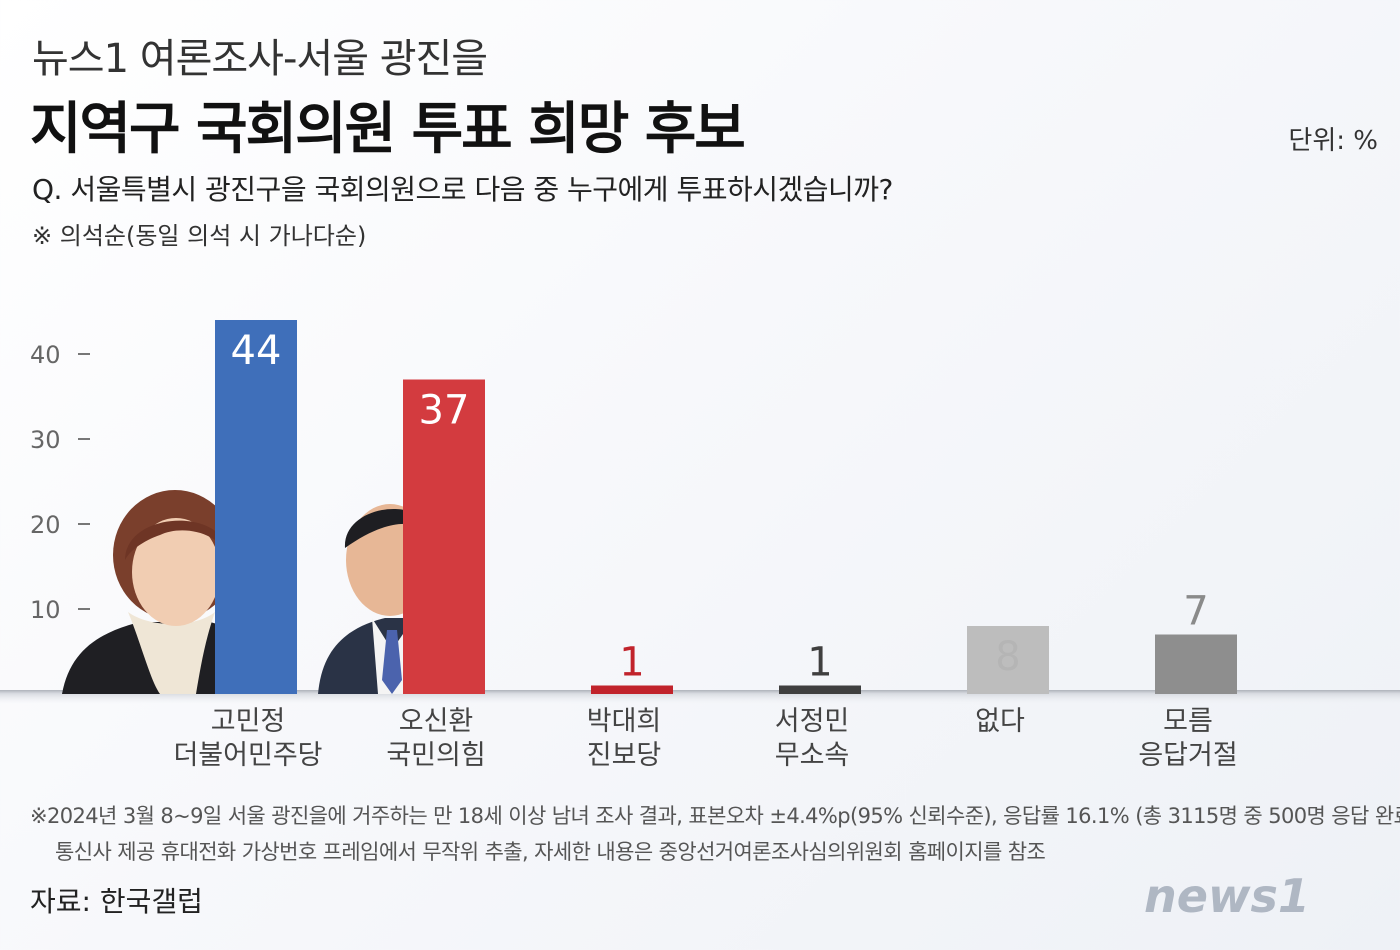  What do you see at coordinates (436, 721) in the screenshot?
I see `category-label: 오신환` at bounding box center [436, 721].